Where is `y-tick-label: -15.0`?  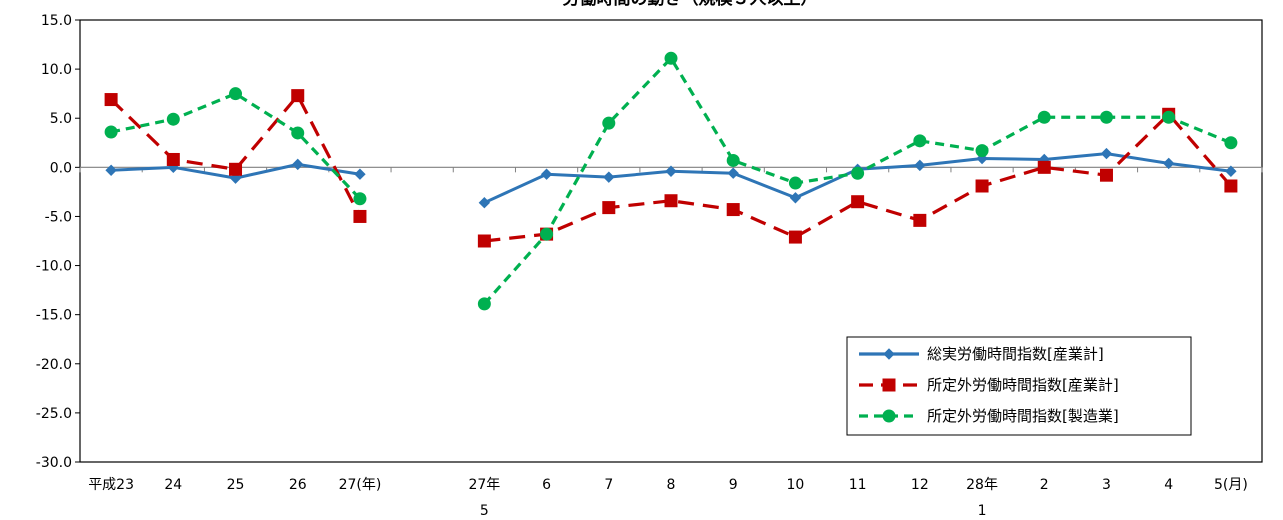
y-tick-label: -15.0 is located at coordinates (54, 316).